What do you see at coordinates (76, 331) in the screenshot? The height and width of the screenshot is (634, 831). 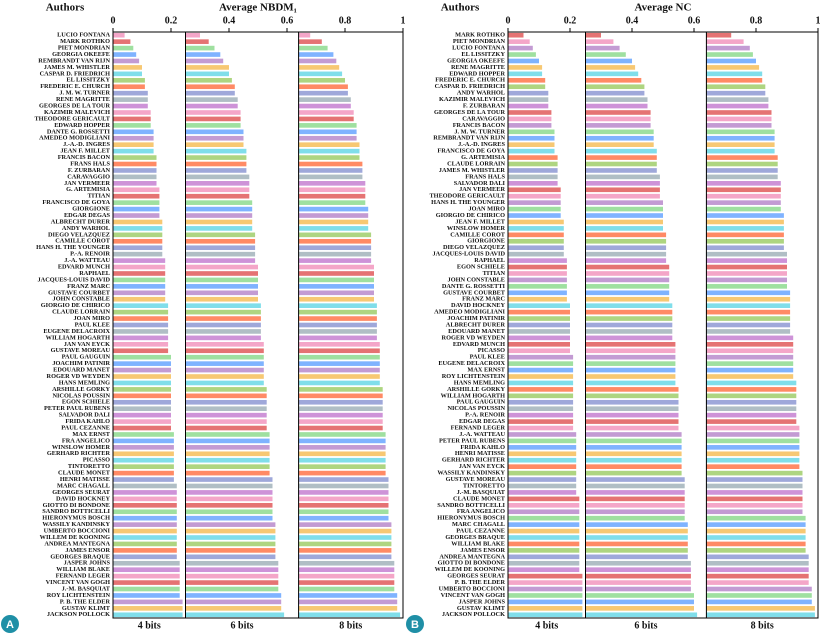 I see `author-name: EUGENE DELACROIX` at bounding box center [76, 331].